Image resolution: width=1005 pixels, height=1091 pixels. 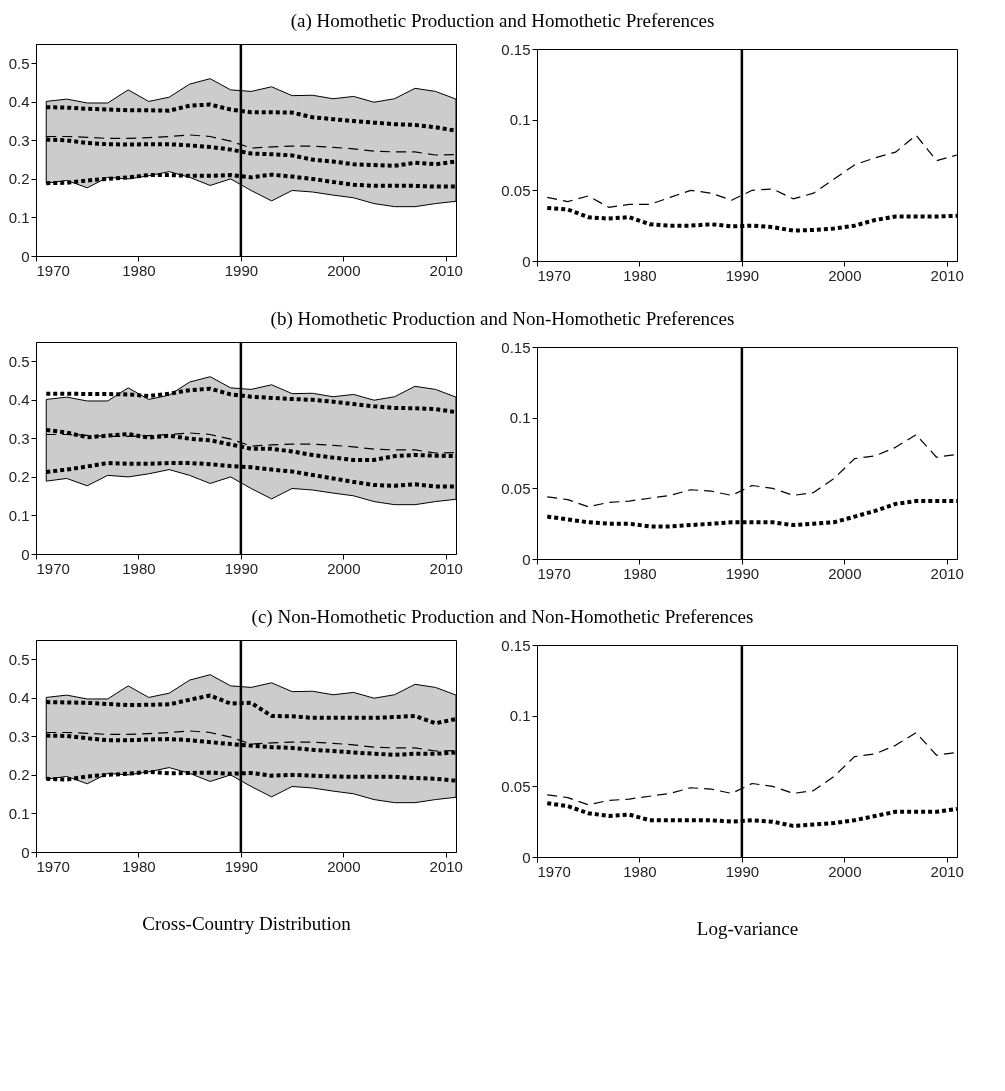 I want to click on text: (a) Homothetic Production and Homothetic Preferences, so click(x=502, y=21).